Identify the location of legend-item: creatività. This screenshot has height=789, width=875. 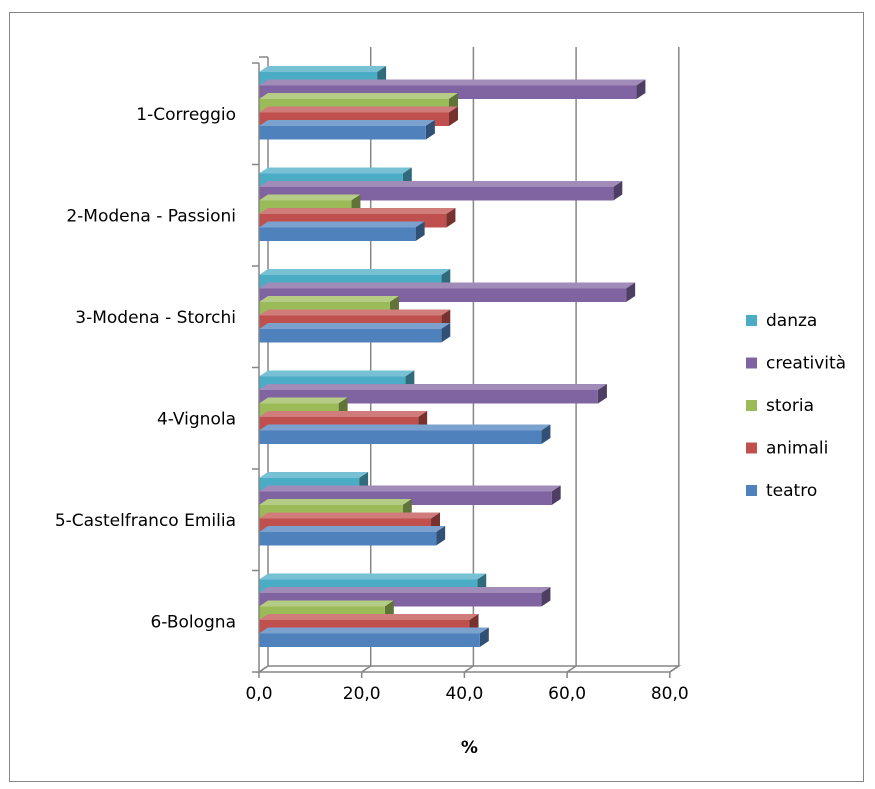
(796, 364).